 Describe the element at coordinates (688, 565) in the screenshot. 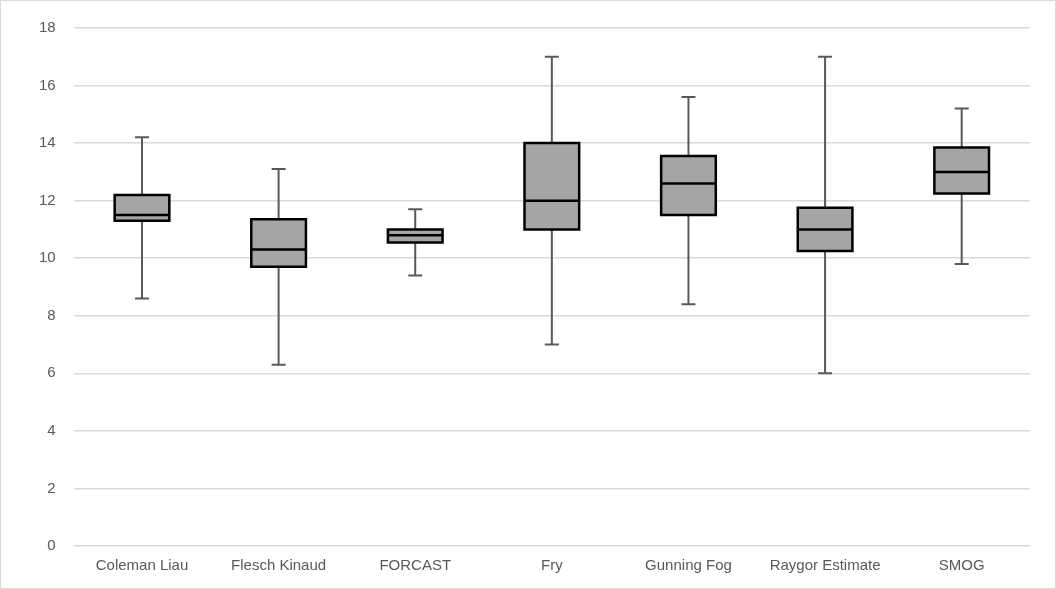

I see `x-tick-label: Gunning Fog` at that location.